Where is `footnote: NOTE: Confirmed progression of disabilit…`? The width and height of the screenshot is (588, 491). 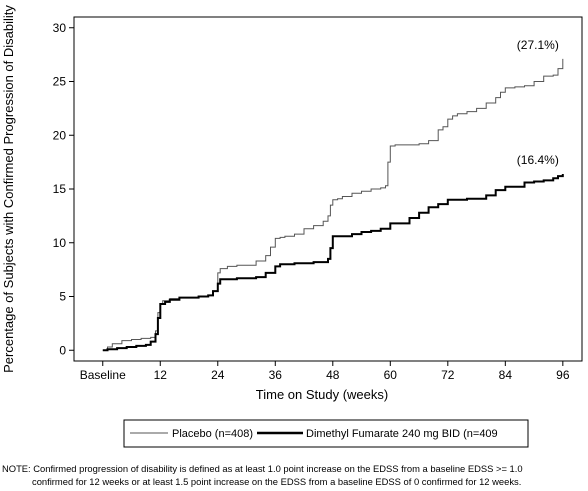
footnote: NOTE: Confirmed progression of disabilit… is located at coordinates (294, 475).